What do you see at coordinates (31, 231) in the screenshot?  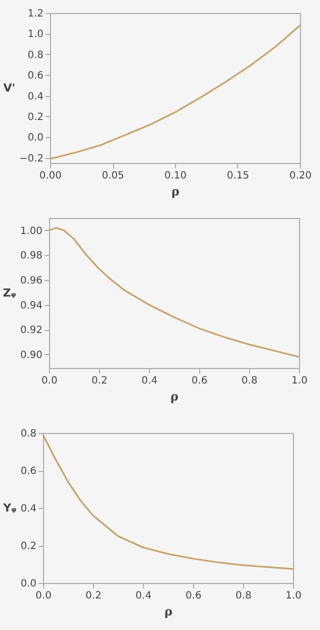 I see `y-tick-label: 1.00` at bounding box center [31, 231].